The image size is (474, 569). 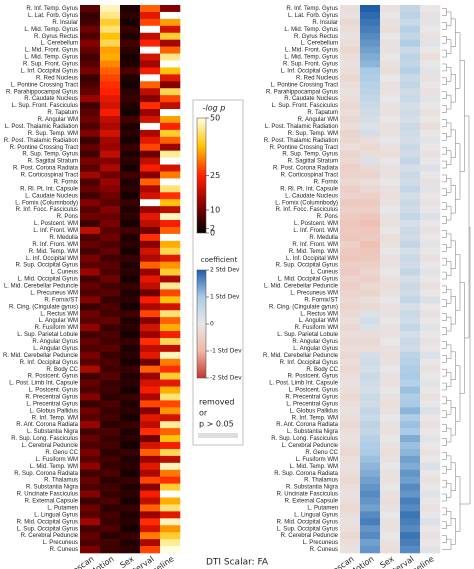 I want to click on row-label: R. Corticospinal Tract, so click(x=310, y=176).